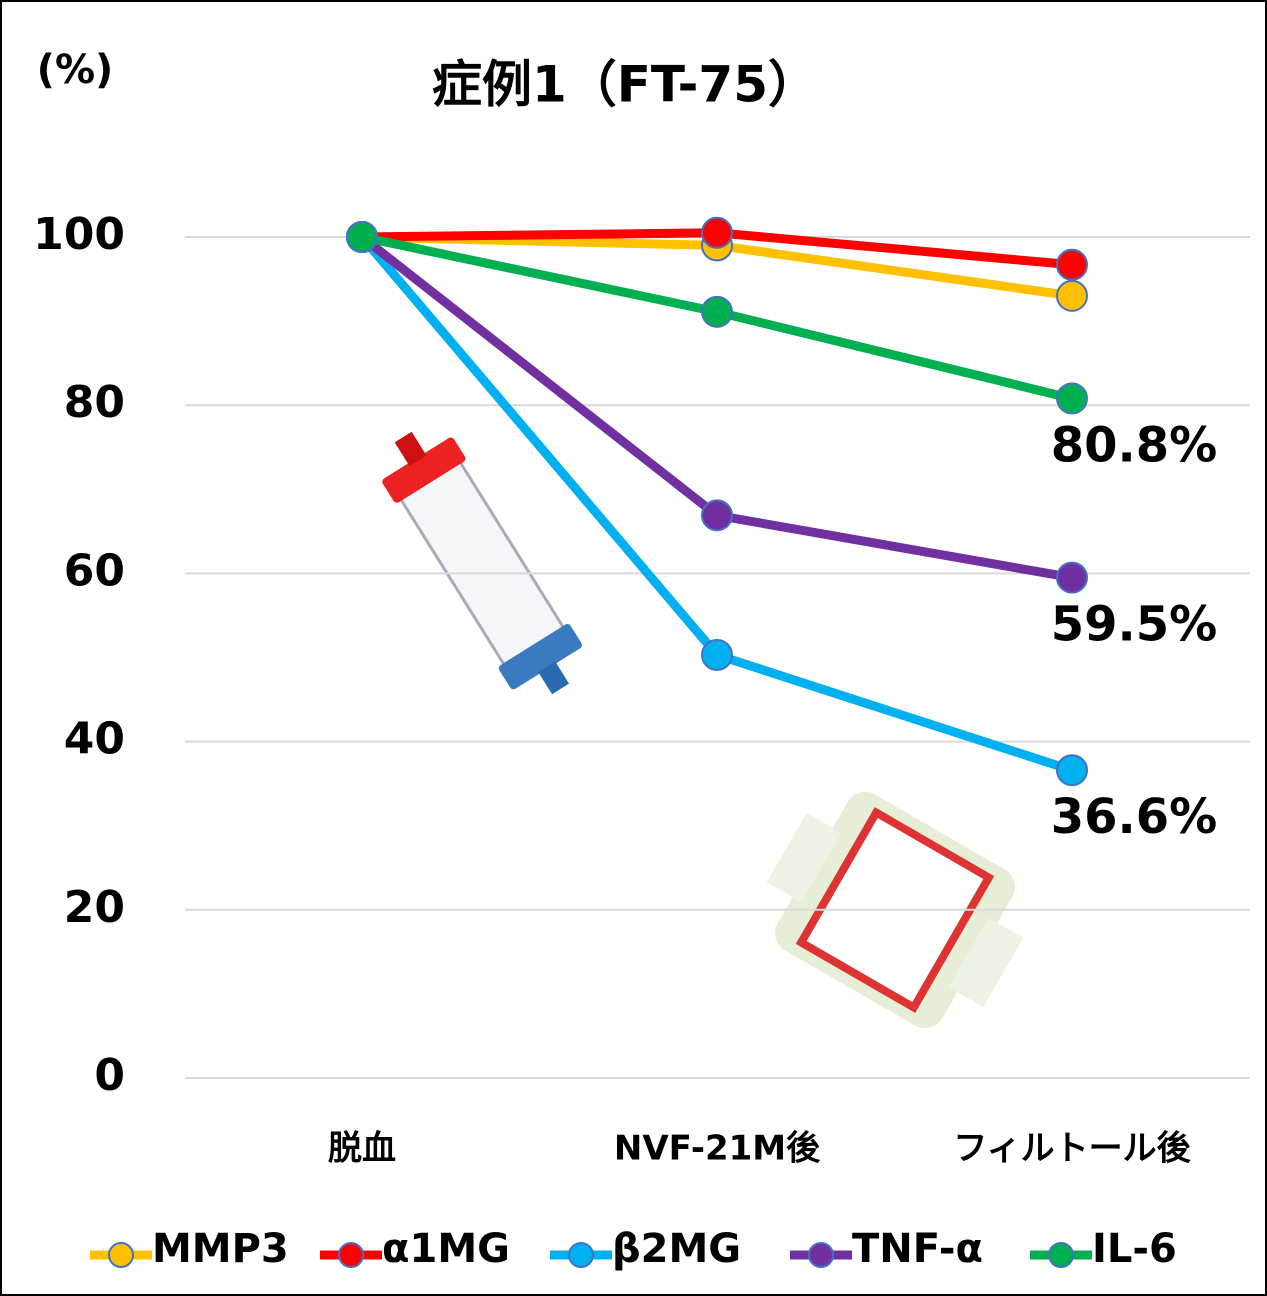 Image resolution: width=1267 pixels, height=1296 pixels. I want to click on data-label: 59.5%, so click(1134, 625).